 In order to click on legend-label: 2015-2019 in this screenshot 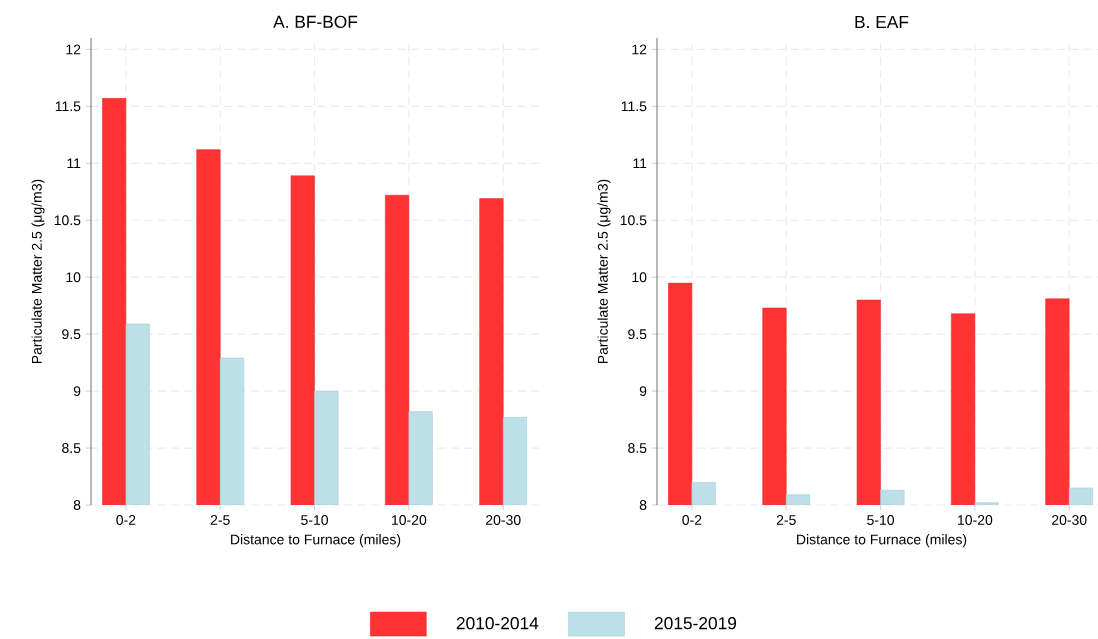, I will do `click(695, 623)`.